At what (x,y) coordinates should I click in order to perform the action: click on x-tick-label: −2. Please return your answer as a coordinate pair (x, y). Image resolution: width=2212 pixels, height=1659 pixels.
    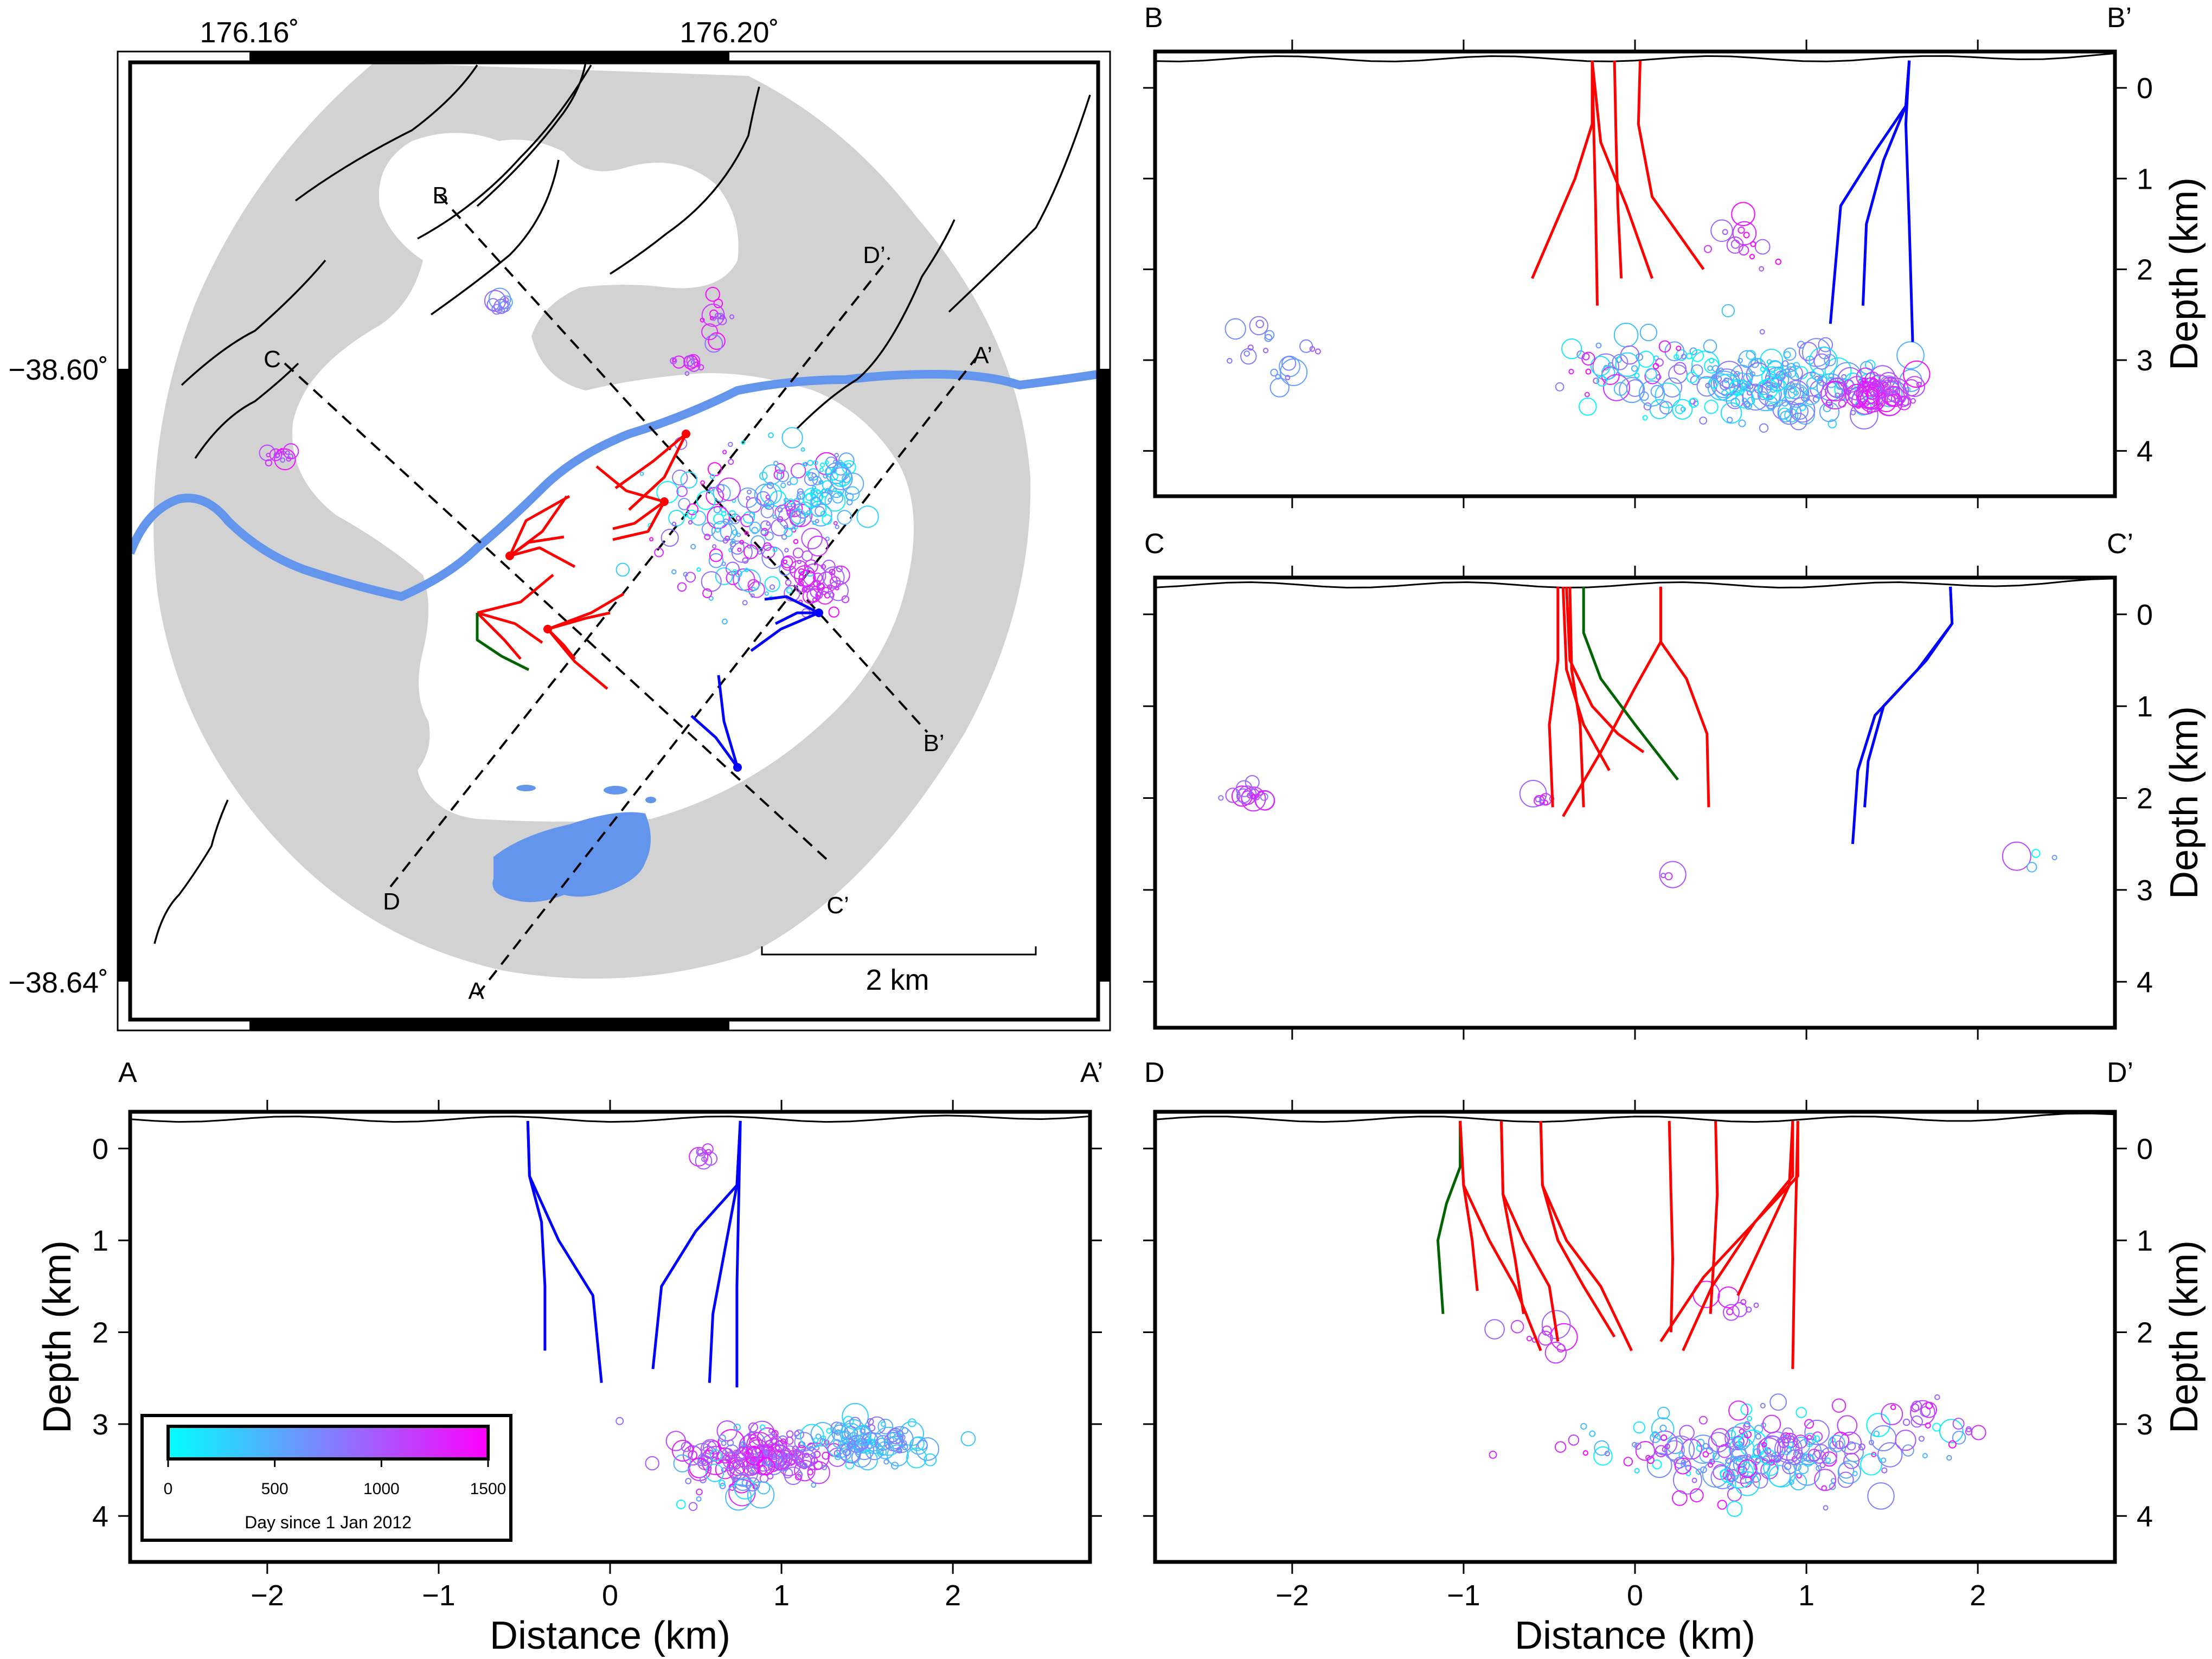
    Looking at the image, I should click on (1292, 1595).